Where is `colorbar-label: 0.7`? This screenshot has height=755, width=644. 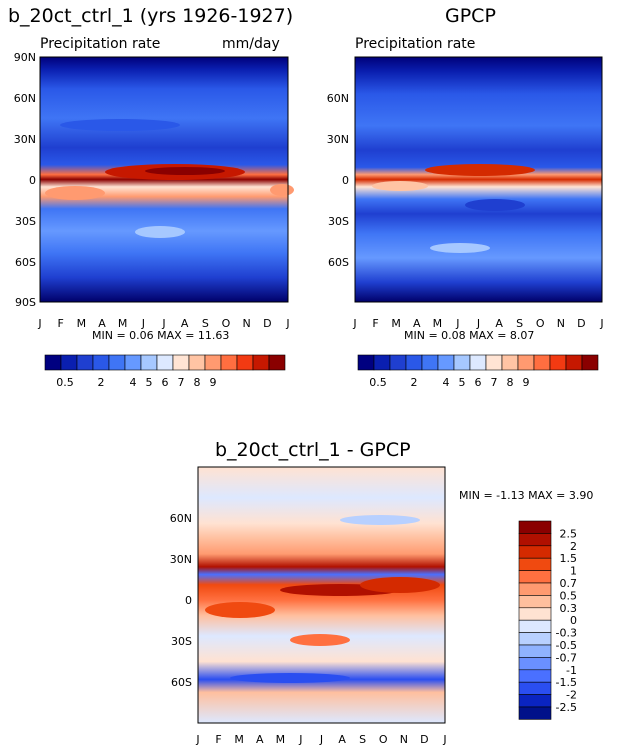 colorbar-label: 0.7 is located at coordinates (569, 583).